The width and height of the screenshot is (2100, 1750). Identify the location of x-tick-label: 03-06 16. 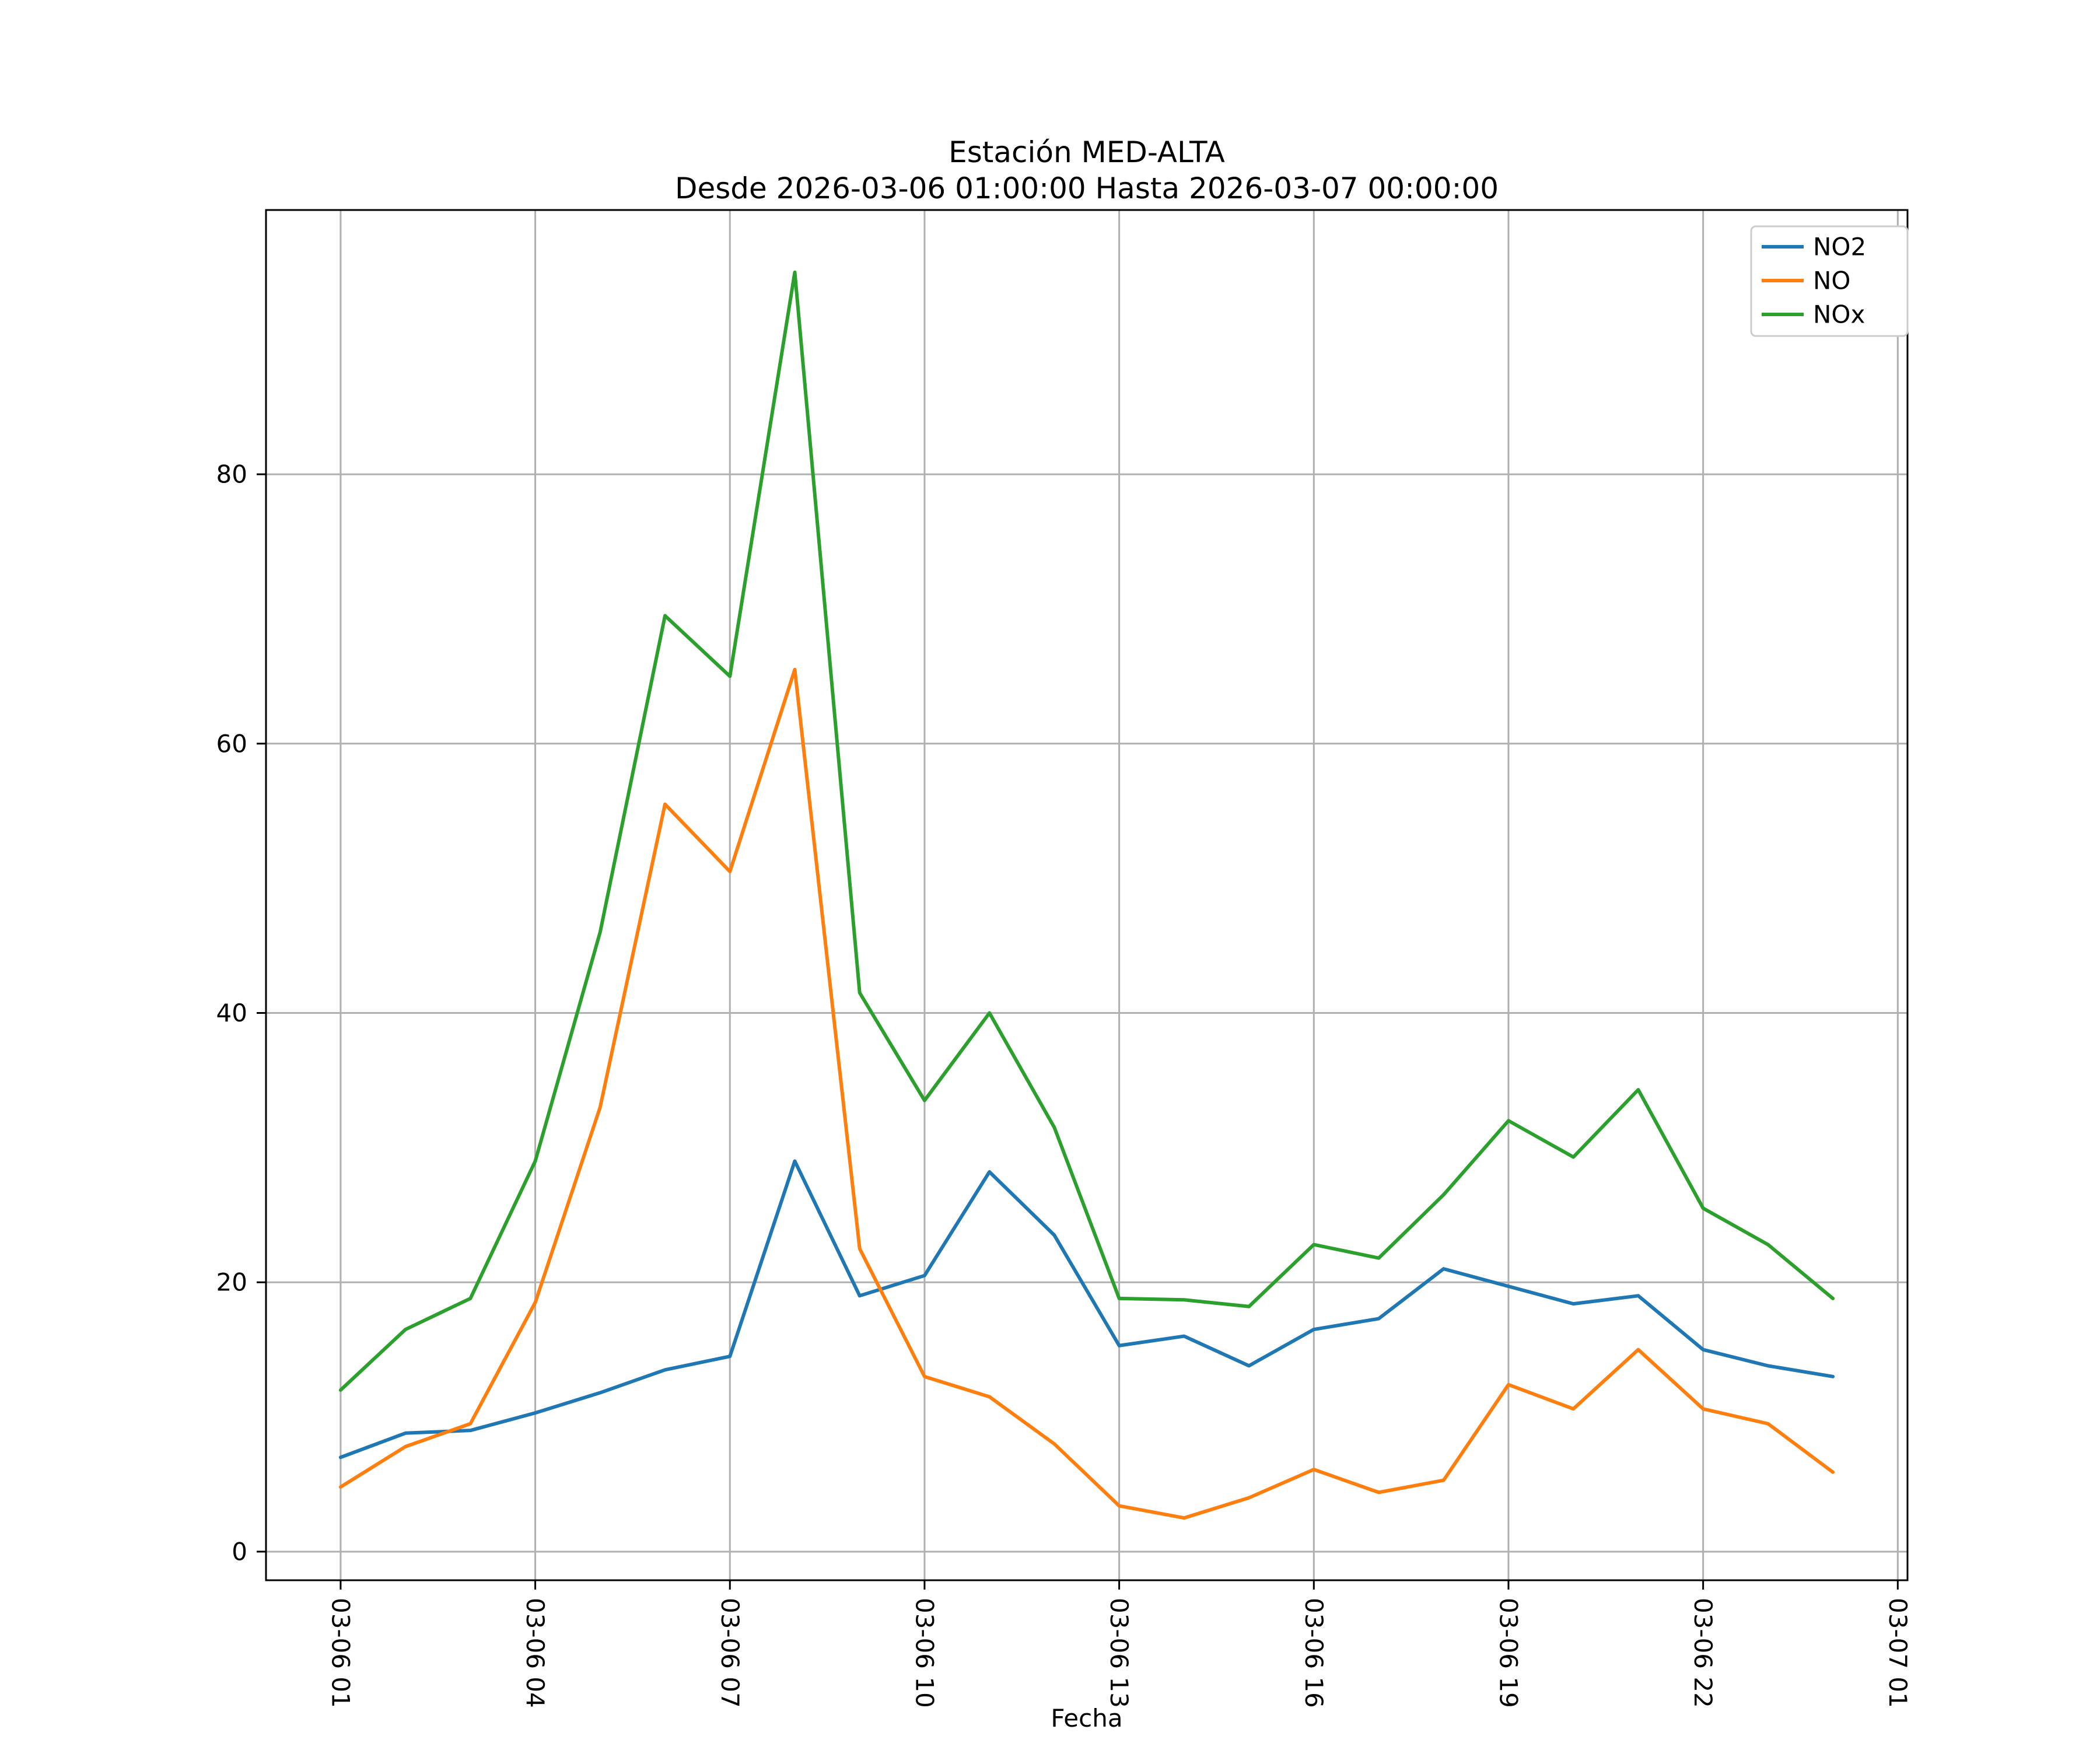
(1314, 1653).